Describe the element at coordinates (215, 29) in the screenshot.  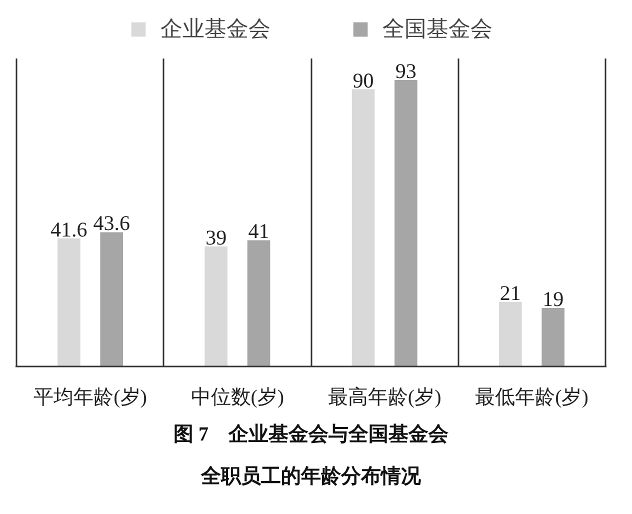
I see `legend-label: 企业基金会` at that location.